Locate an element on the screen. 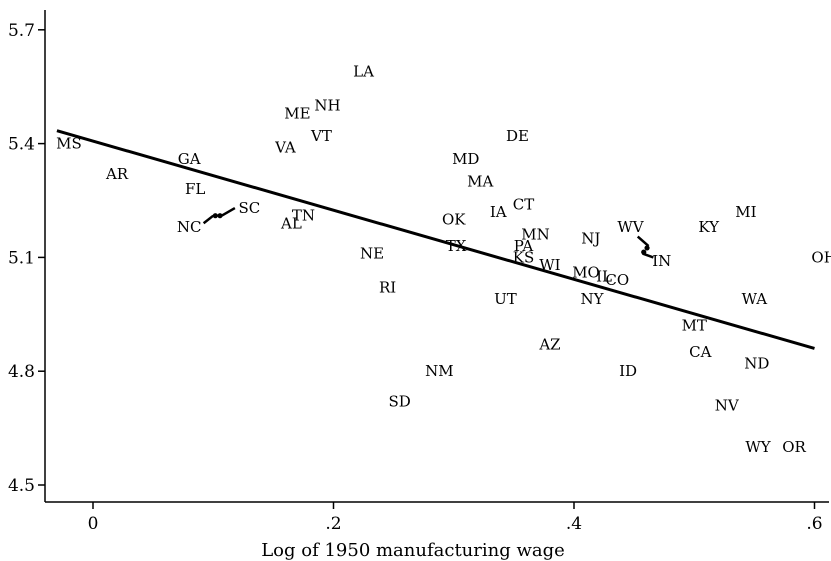 This screenshot has height=561, width=831. point-label-ny: NY is located at coordinates (593, 299).